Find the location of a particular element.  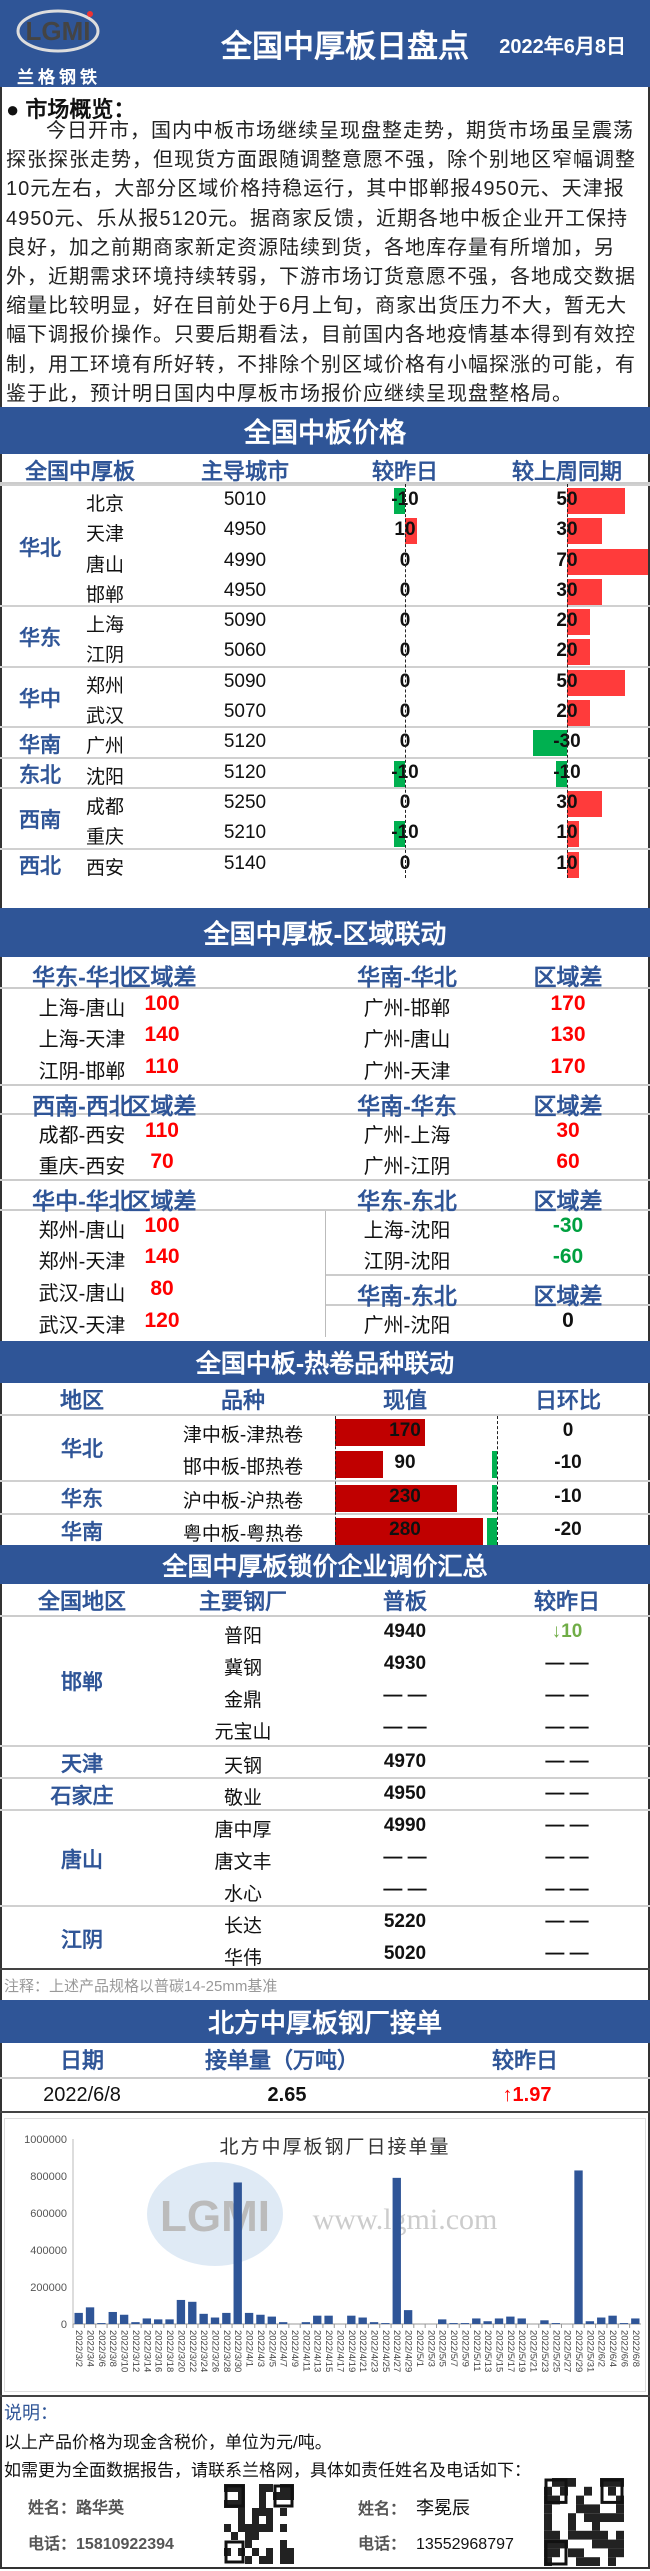

region-label: 华北 is located at coordinates (82, 1450).